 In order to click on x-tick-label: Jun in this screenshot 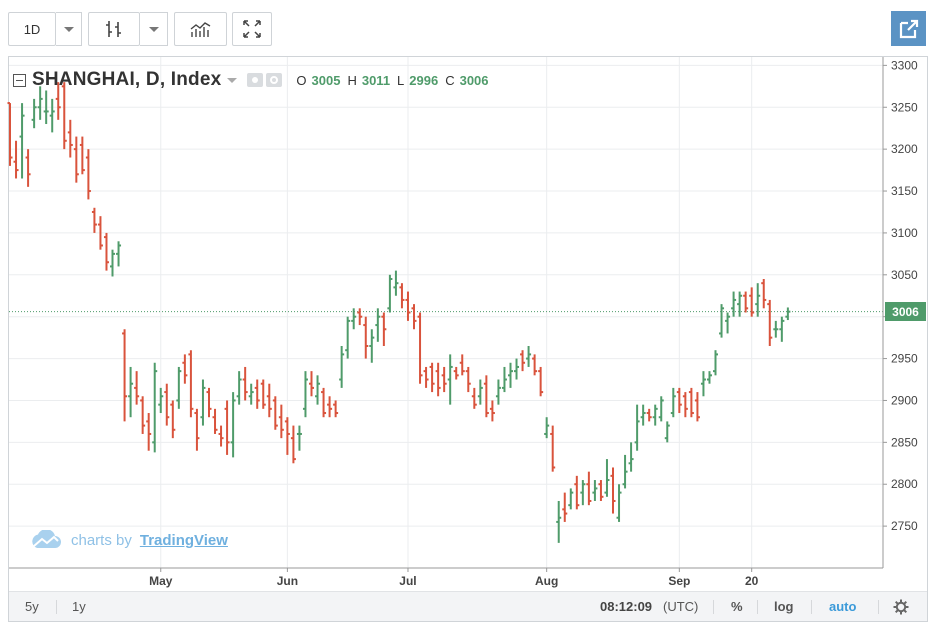, I will do `click(287, 581)`.